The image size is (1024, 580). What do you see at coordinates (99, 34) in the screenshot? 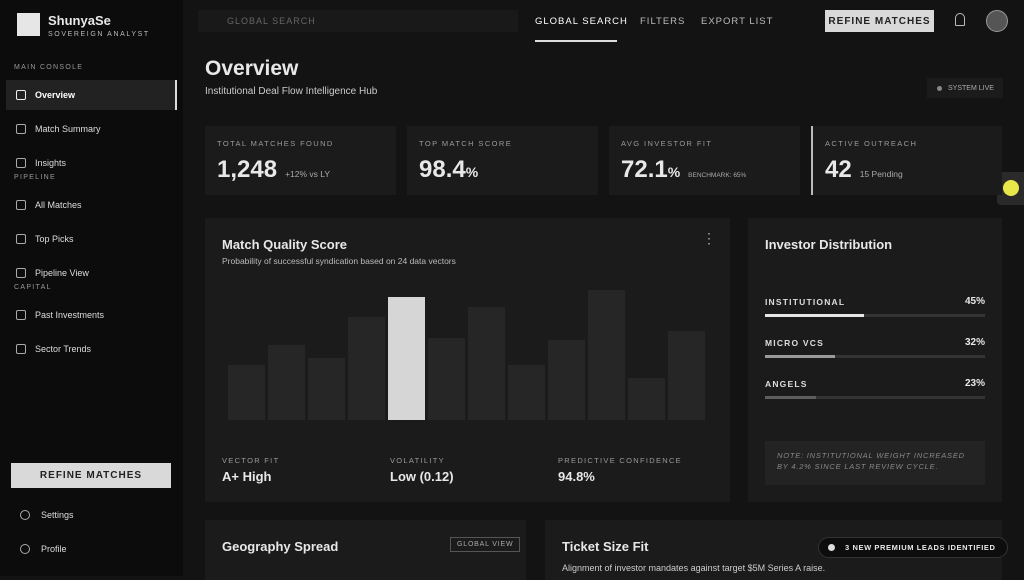
I see `brand-tagline: SOVEREIGN ANALYST` at bounding box center [99, 34].